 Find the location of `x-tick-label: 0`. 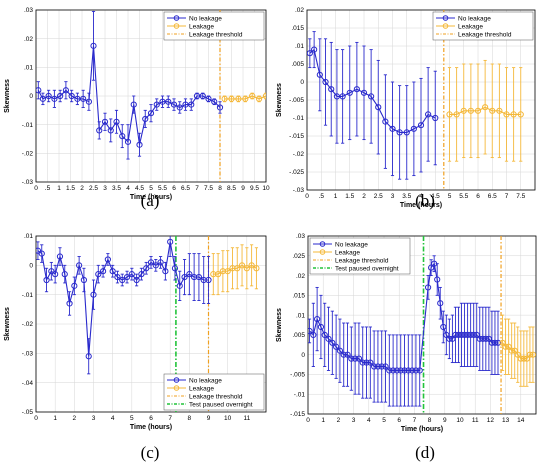

x-tick-label: 0 is located at coordinates (36, 188).